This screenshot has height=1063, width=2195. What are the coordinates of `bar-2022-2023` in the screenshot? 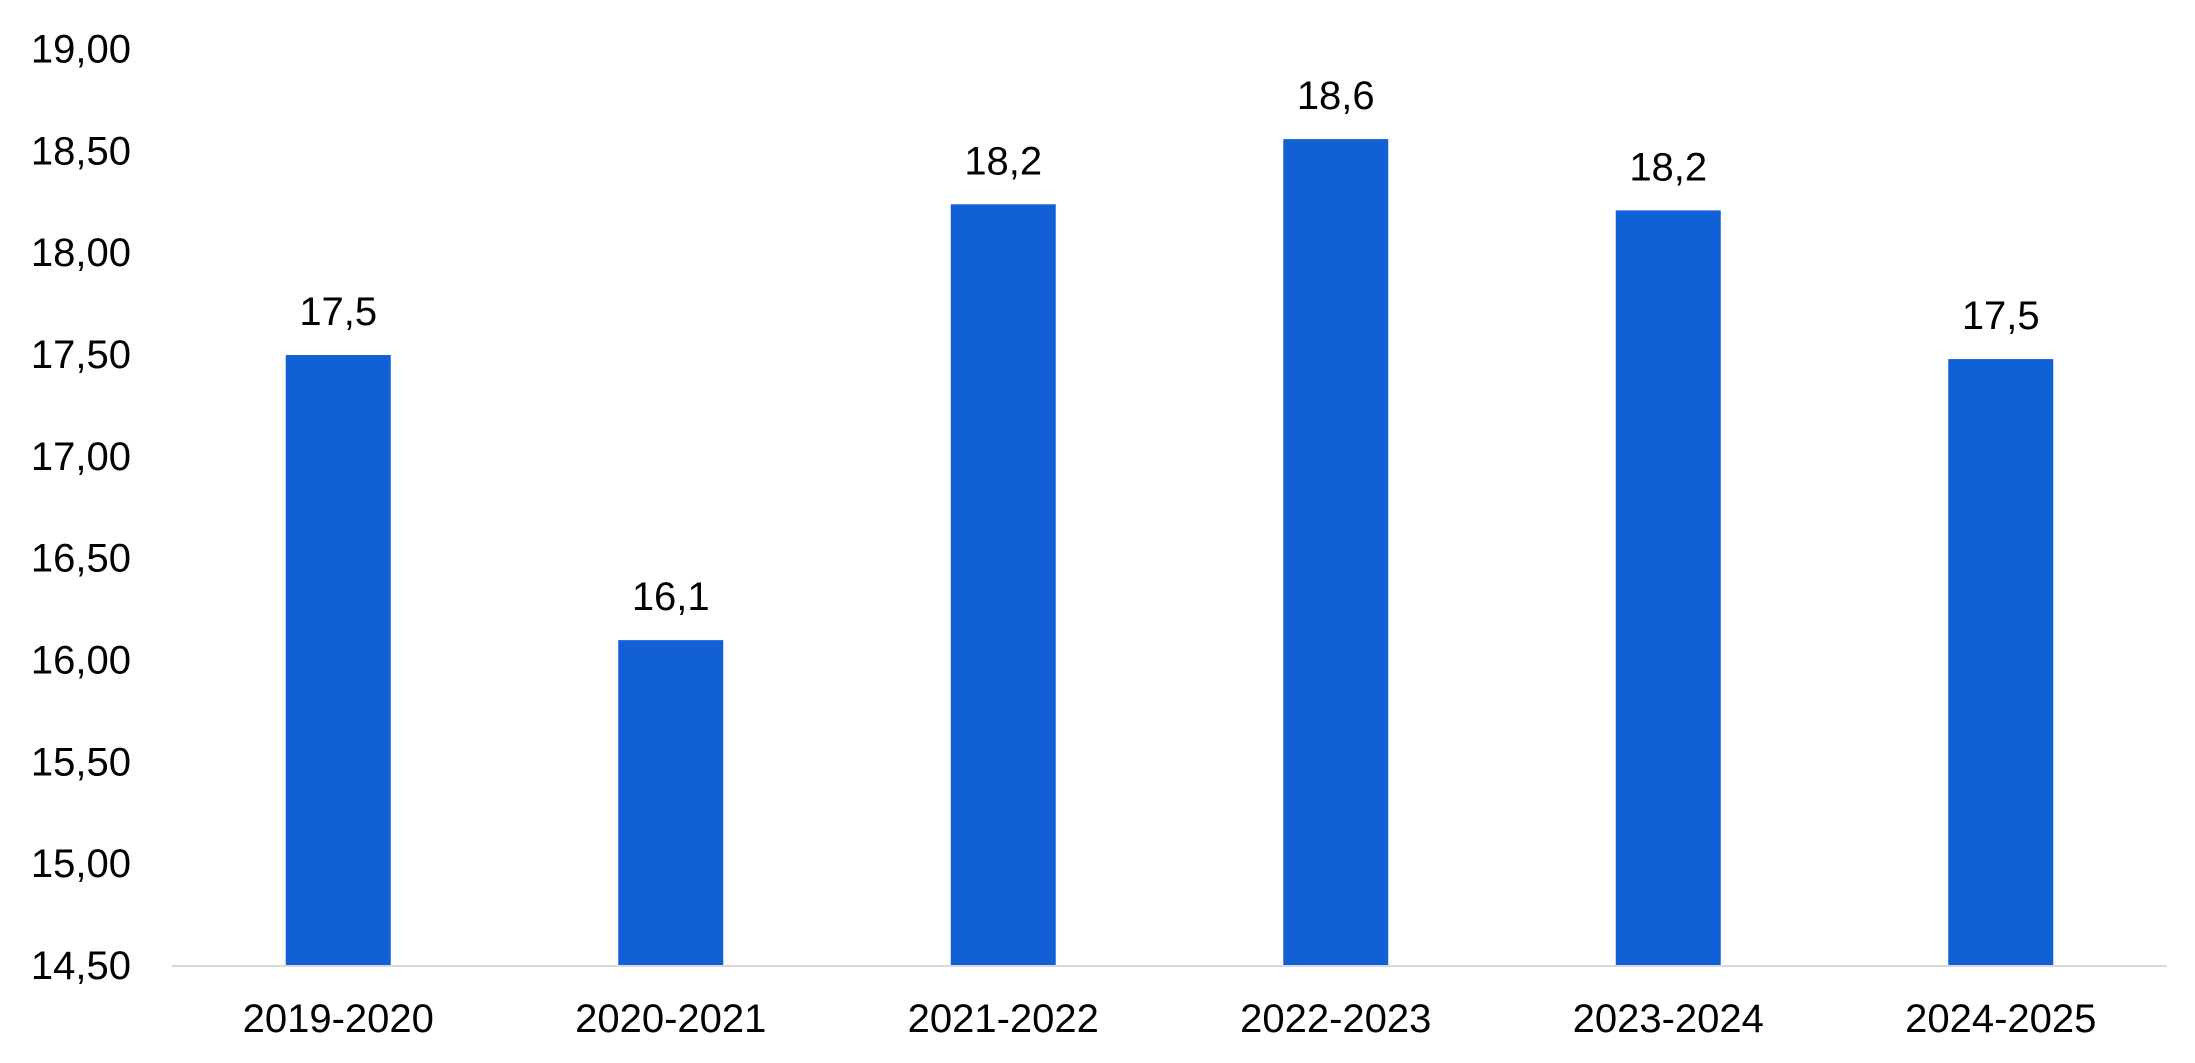 It's located at (1336, 552).